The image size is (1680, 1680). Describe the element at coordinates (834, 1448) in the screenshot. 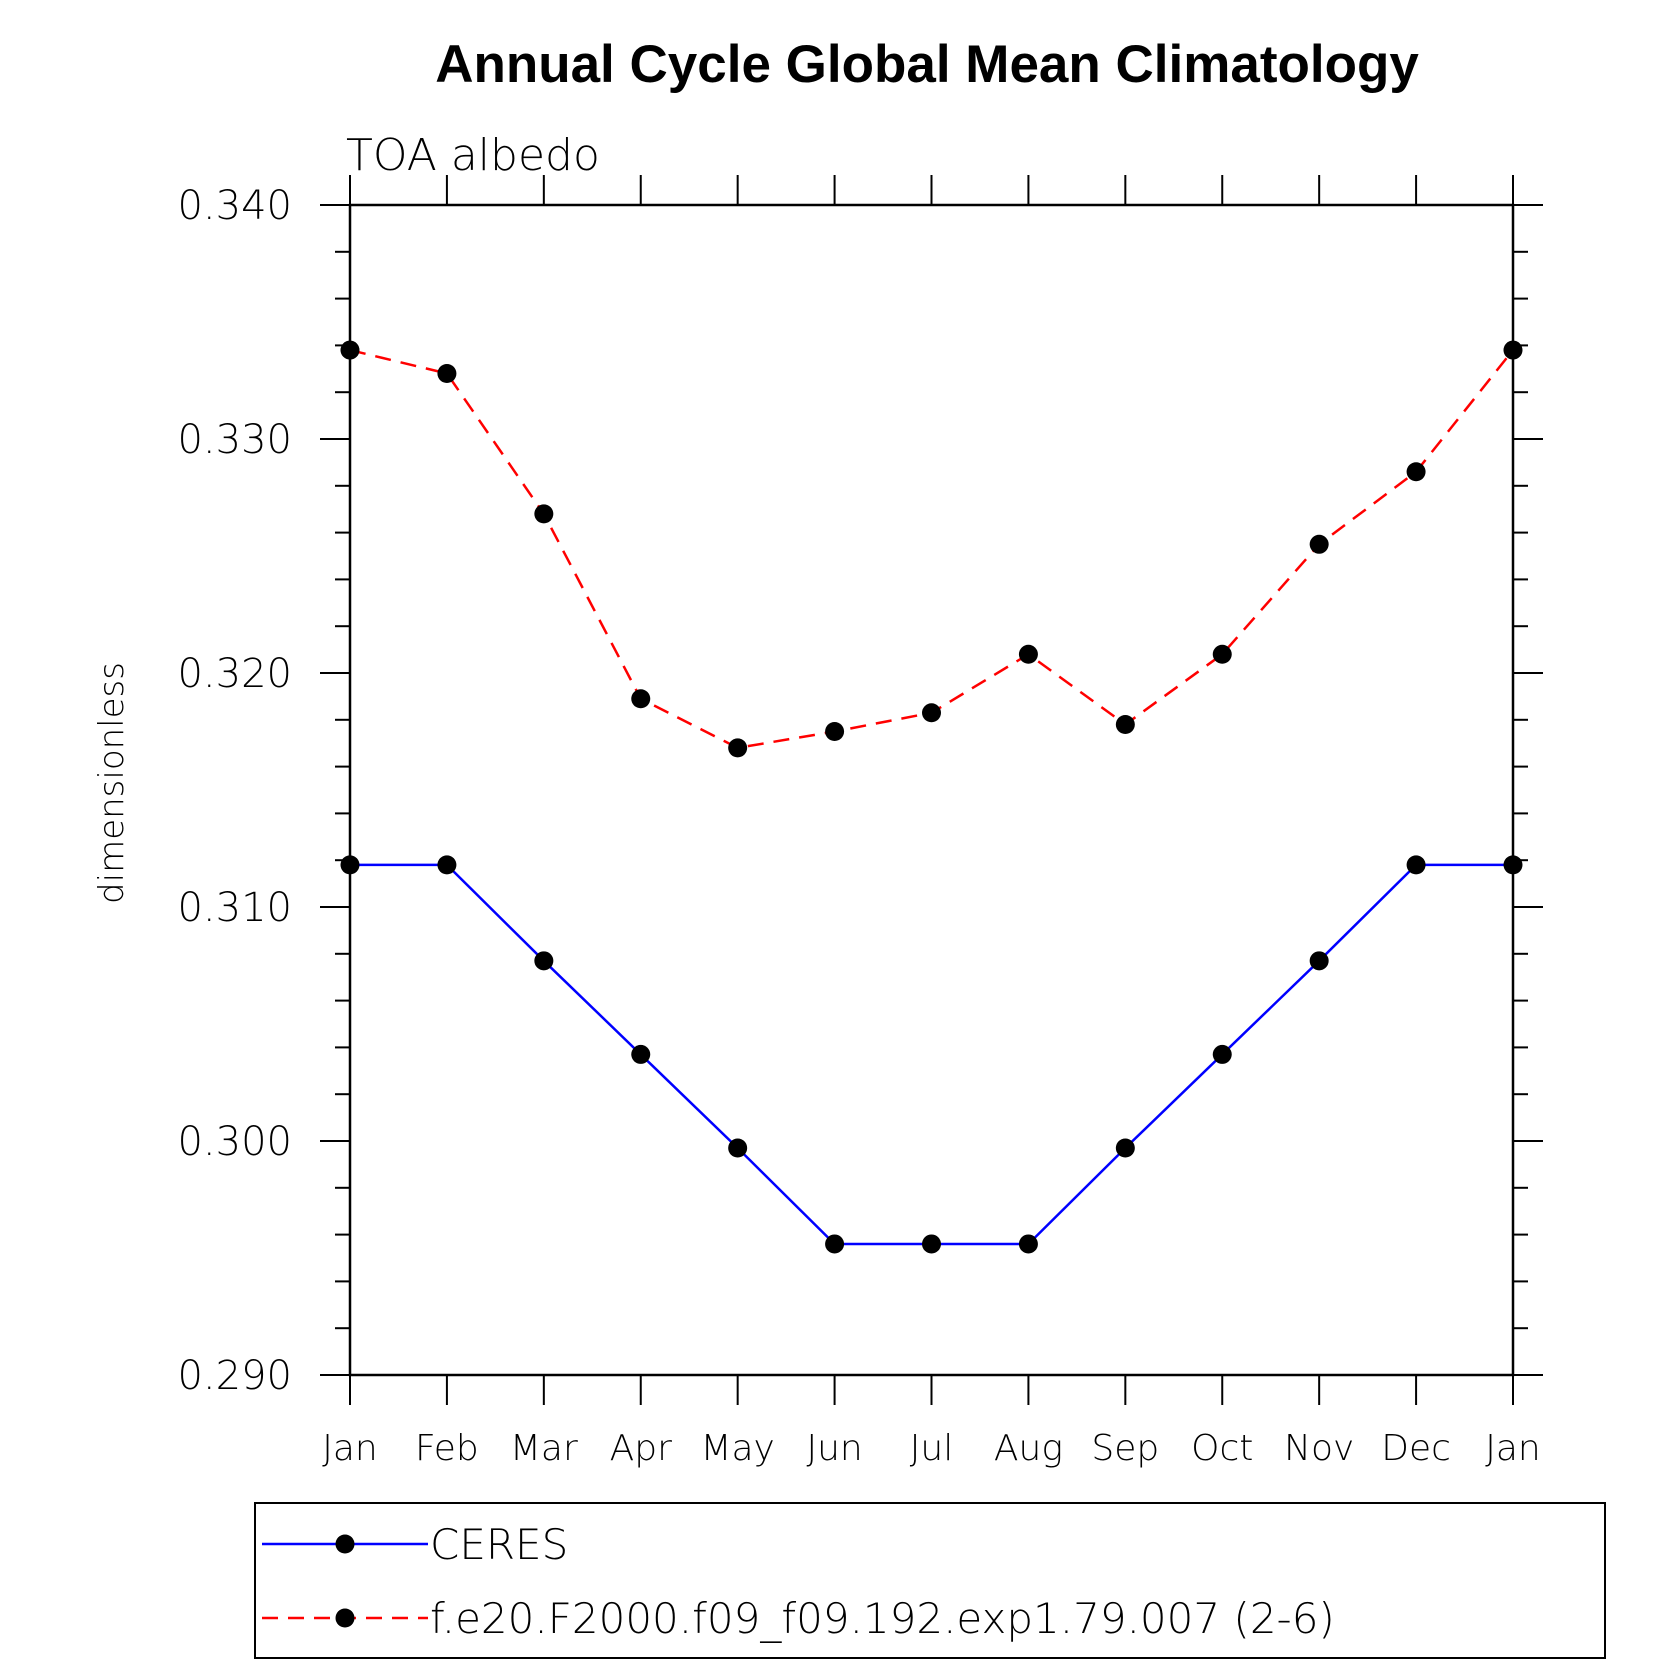

I see `x-tick-label: Jun` at that location.